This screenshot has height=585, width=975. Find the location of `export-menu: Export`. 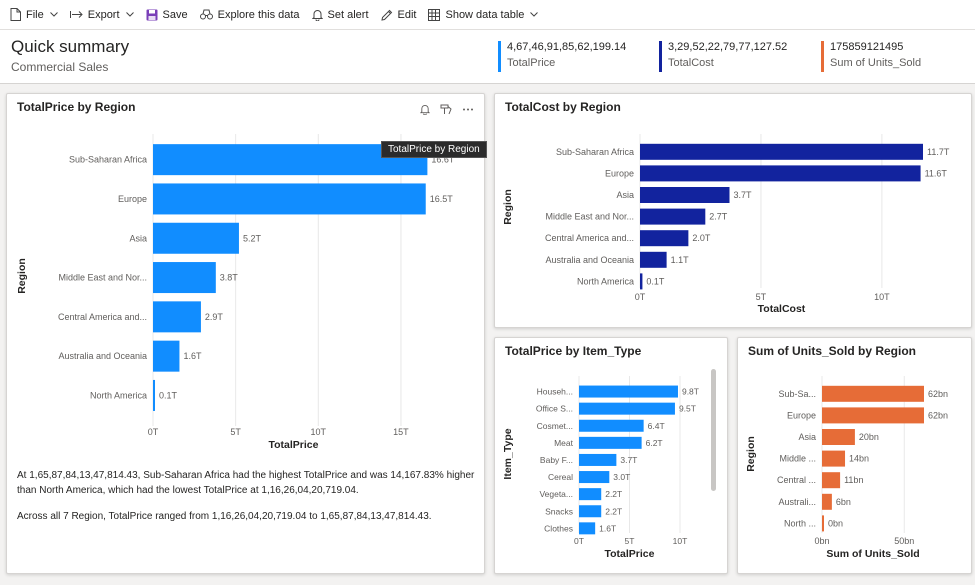

export-menu: Export is located at coordinates (102, 15).